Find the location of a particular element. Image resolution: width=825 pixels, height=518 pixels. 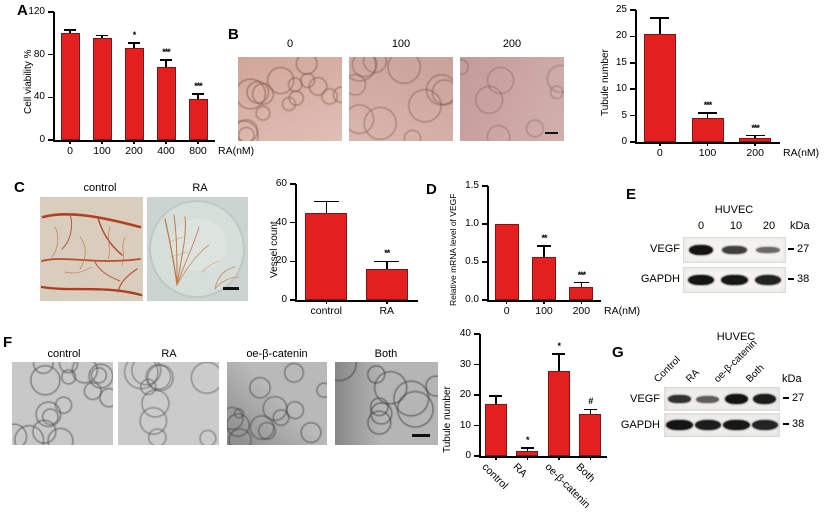

y-tick-label: 1.5 is located at coordinates (472, 185).